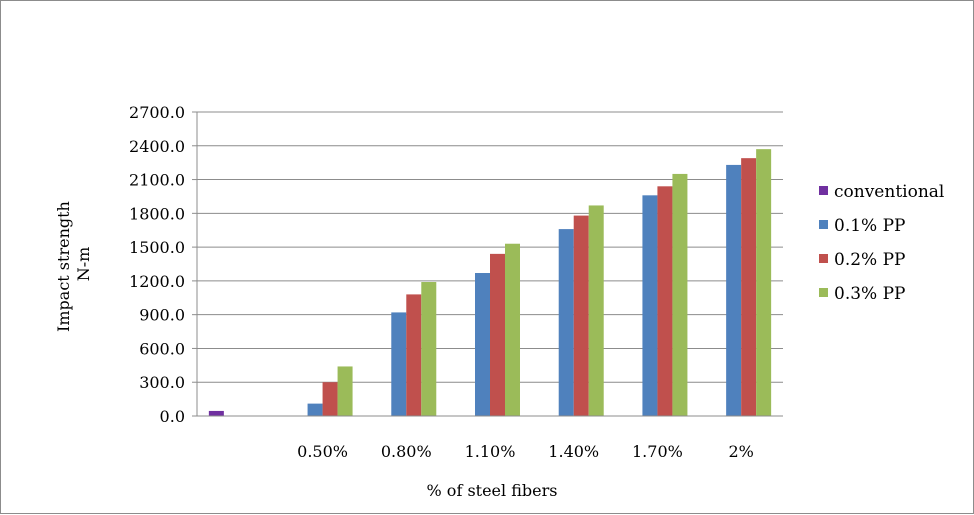 The width and height of the screenshot is (974, 515). I want to click on x-tick-label: 0.80%, so click(406, 451).